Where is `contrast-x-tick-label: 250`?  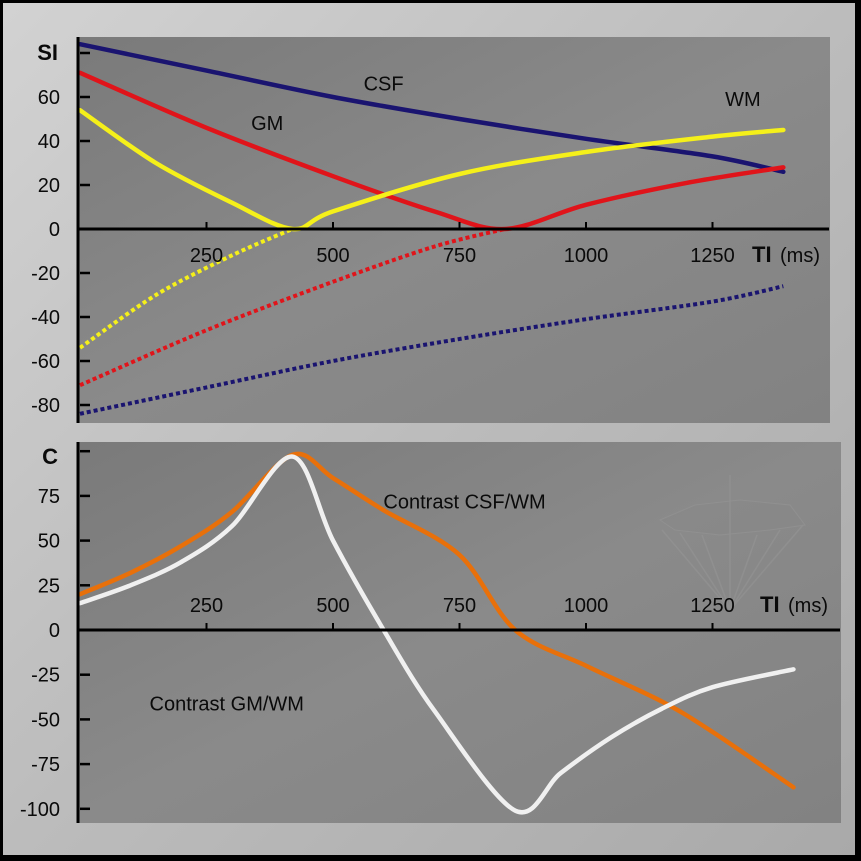
contrast-x-tick-label: 250 is located at coordinates (206, 606).